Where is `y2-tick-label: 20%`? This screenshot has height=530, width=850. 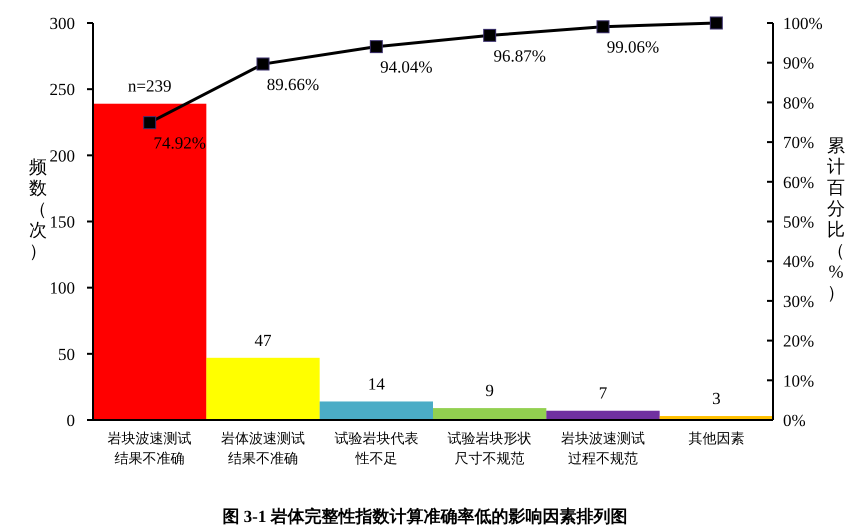
y2-tick-label: 20% is located at coordinates (798, 341).